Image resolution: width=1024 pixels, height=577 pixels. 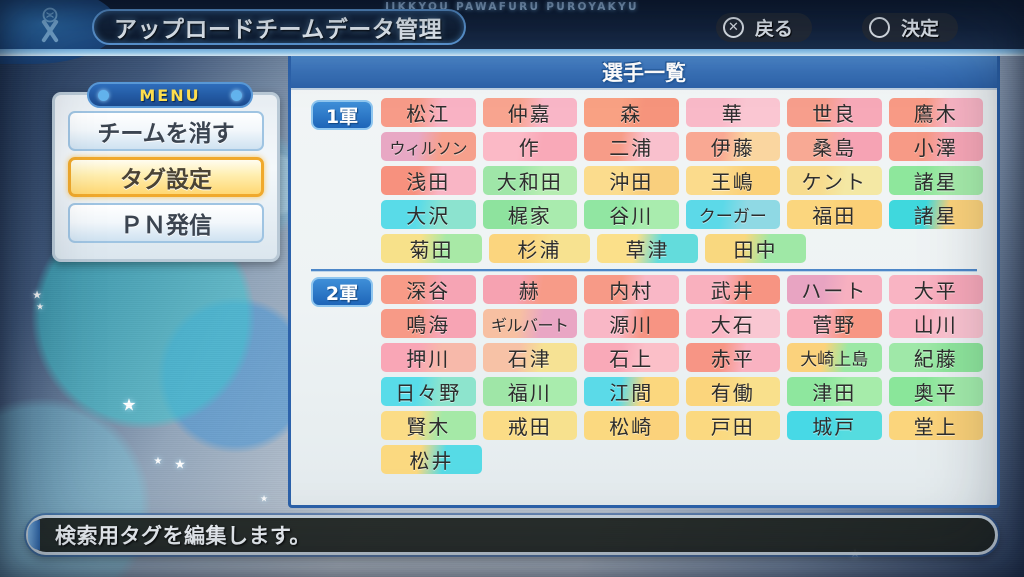 What do you see at coordinates (920, 29) in the screenshot?
I see `button-hint-decide-label: 決定` at bounding box center [920, 29].